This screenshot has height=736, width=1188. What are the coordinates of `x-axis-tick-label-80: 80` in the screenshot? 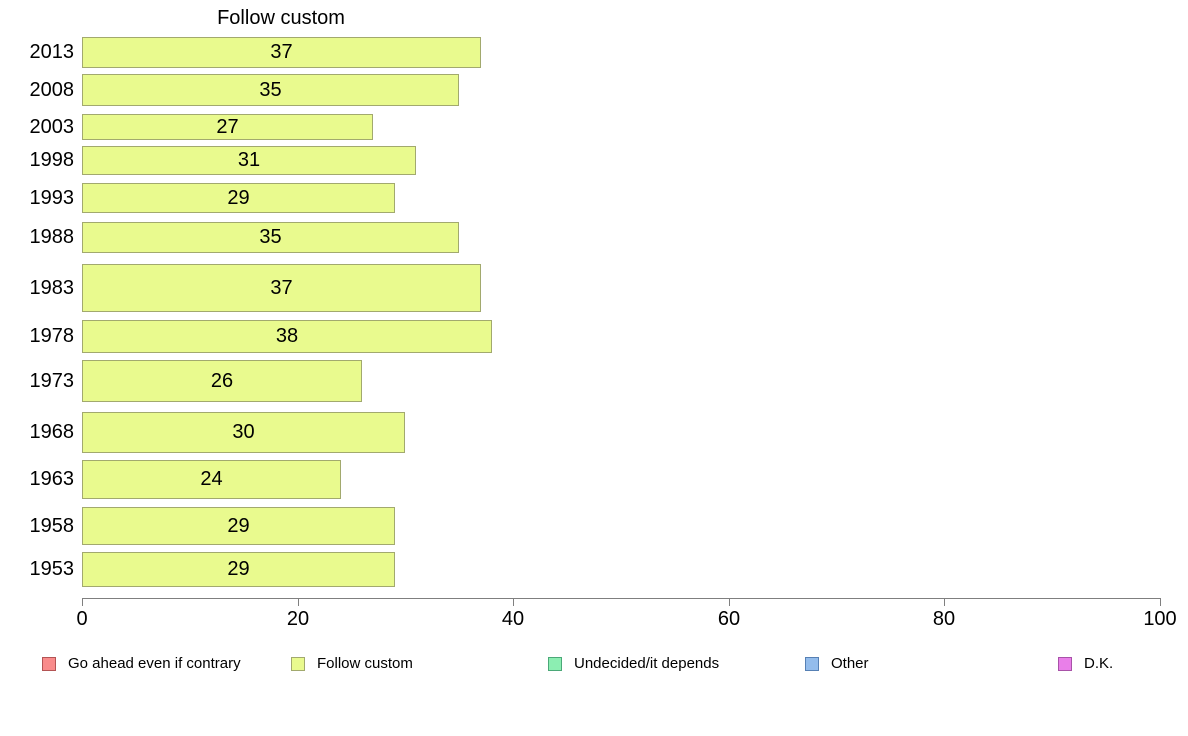 It's located at (944, 619).